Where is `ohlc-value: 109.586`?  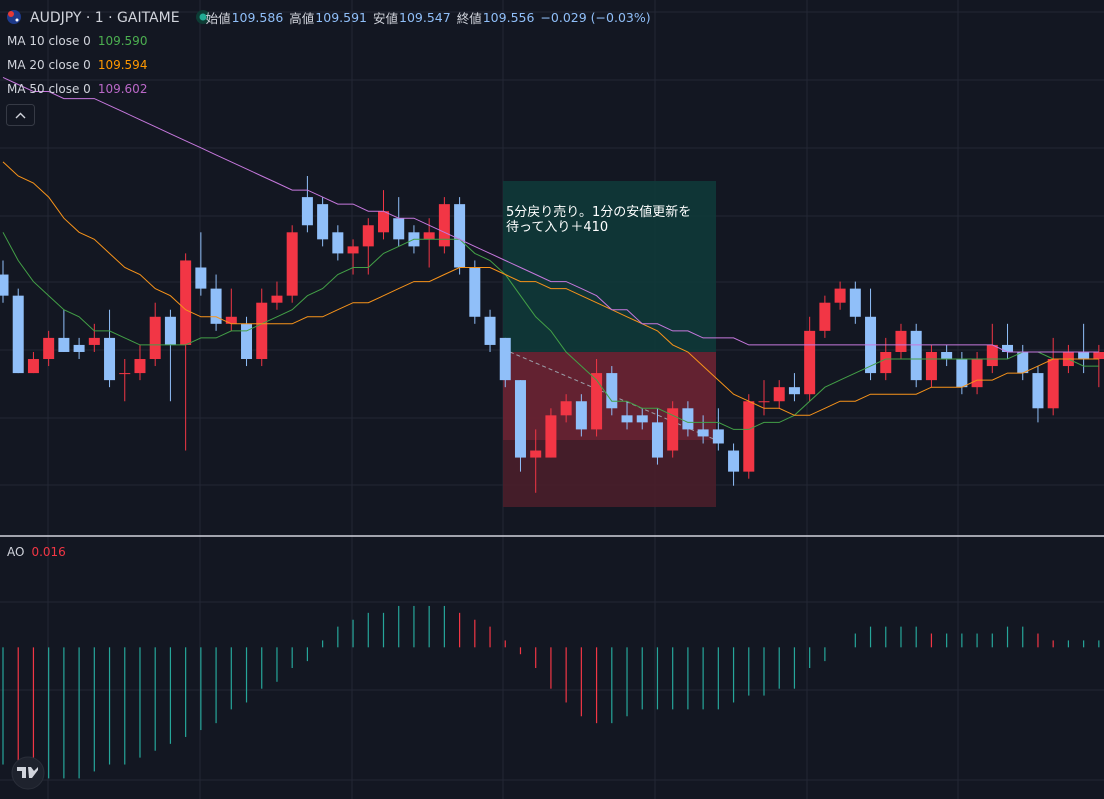
ohlc-value: 109.586 is located at coordinates (257, 17).